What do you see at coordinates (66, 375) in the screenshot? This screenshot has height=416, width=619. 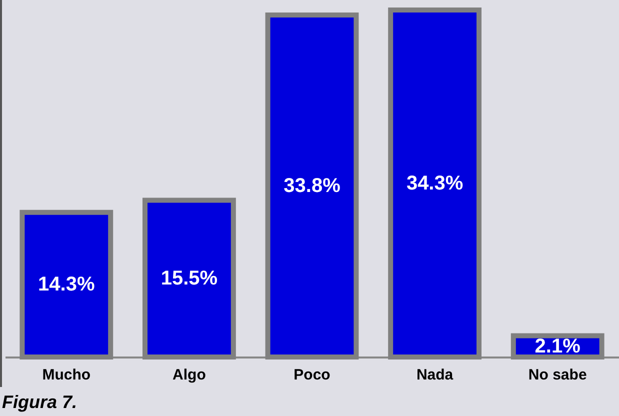 I see `x-tick-label: Mucho` at bounding box center [66, 375].